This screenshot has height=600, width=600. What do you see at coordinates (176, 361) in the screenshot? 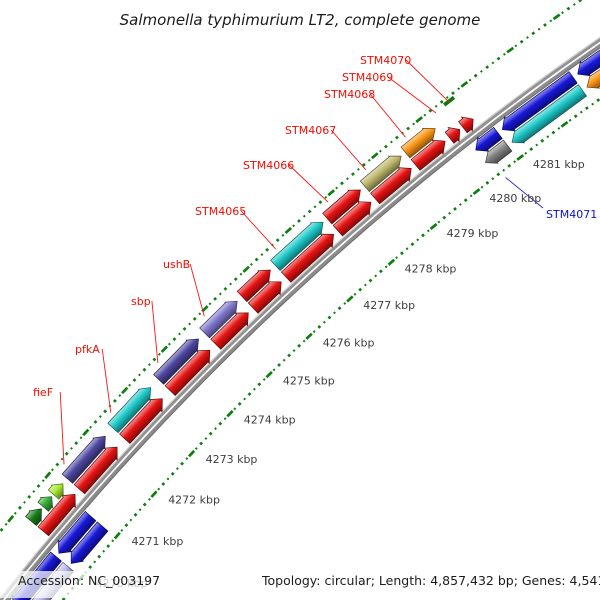
I see `gene-feature-sbp` at bounding box center [176, 361].